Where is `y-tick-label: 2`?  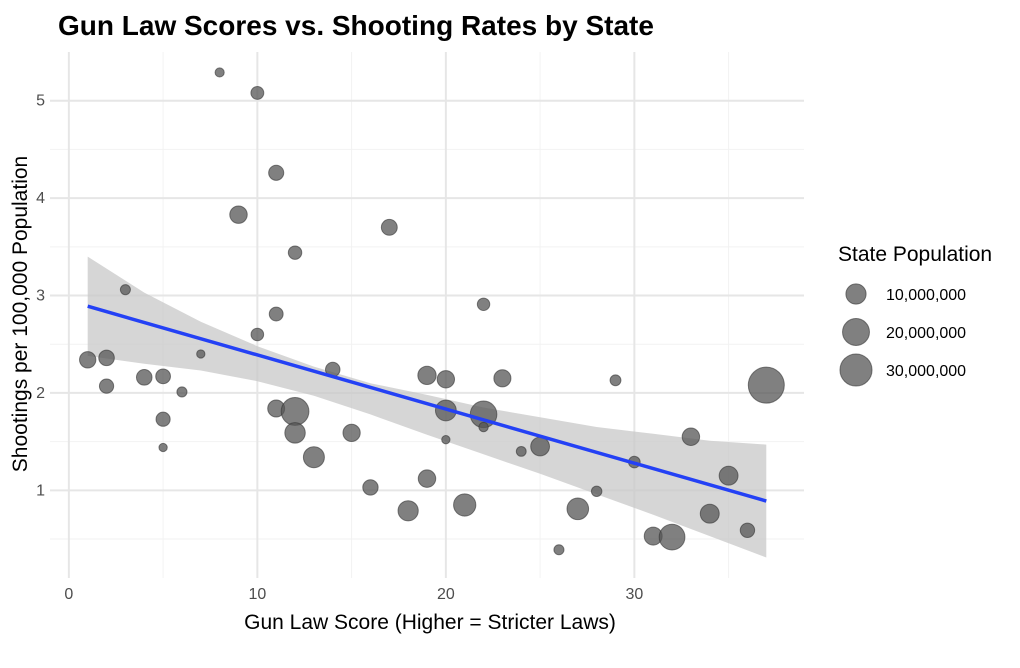 y-tick-label: 2 is located at coordinates (40, 393).